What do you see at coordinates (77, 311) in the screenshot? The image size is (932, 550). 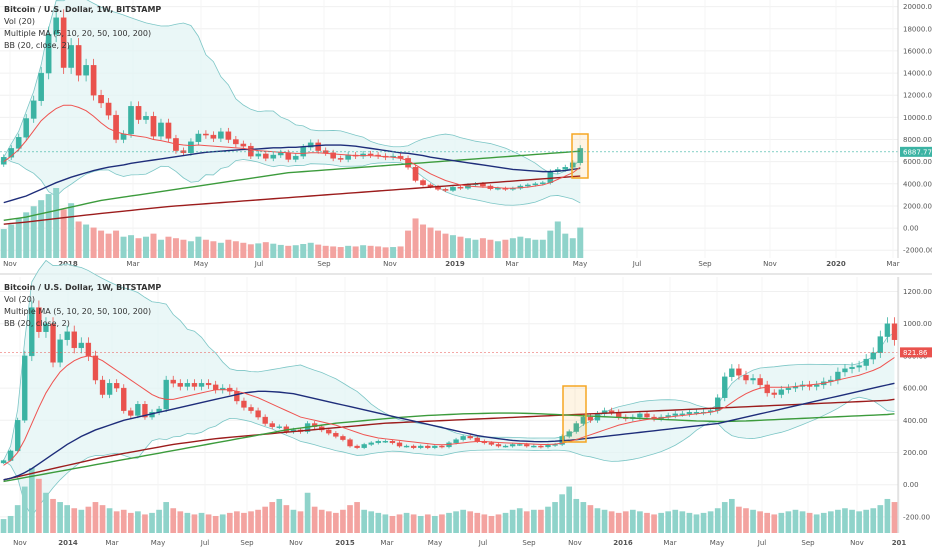 I see `bottom-legend-ma: Multiple MA (5, 10, 20, 50, 100, 200)` at bounding box center [77, 311].